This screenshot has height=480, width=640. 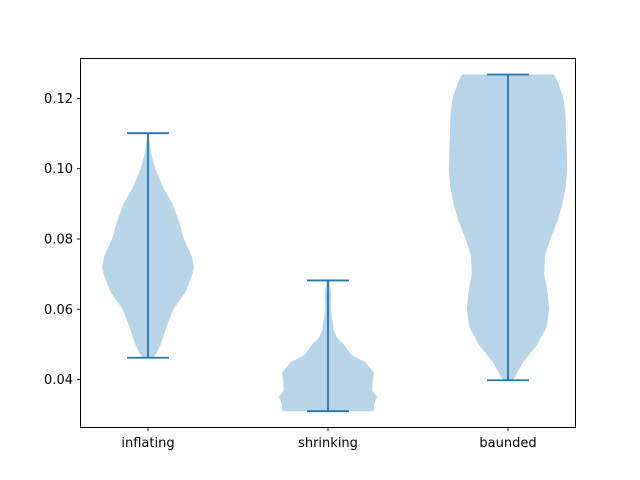 I want to click on x-tick-label: inflating, so click(x=147, y=443).